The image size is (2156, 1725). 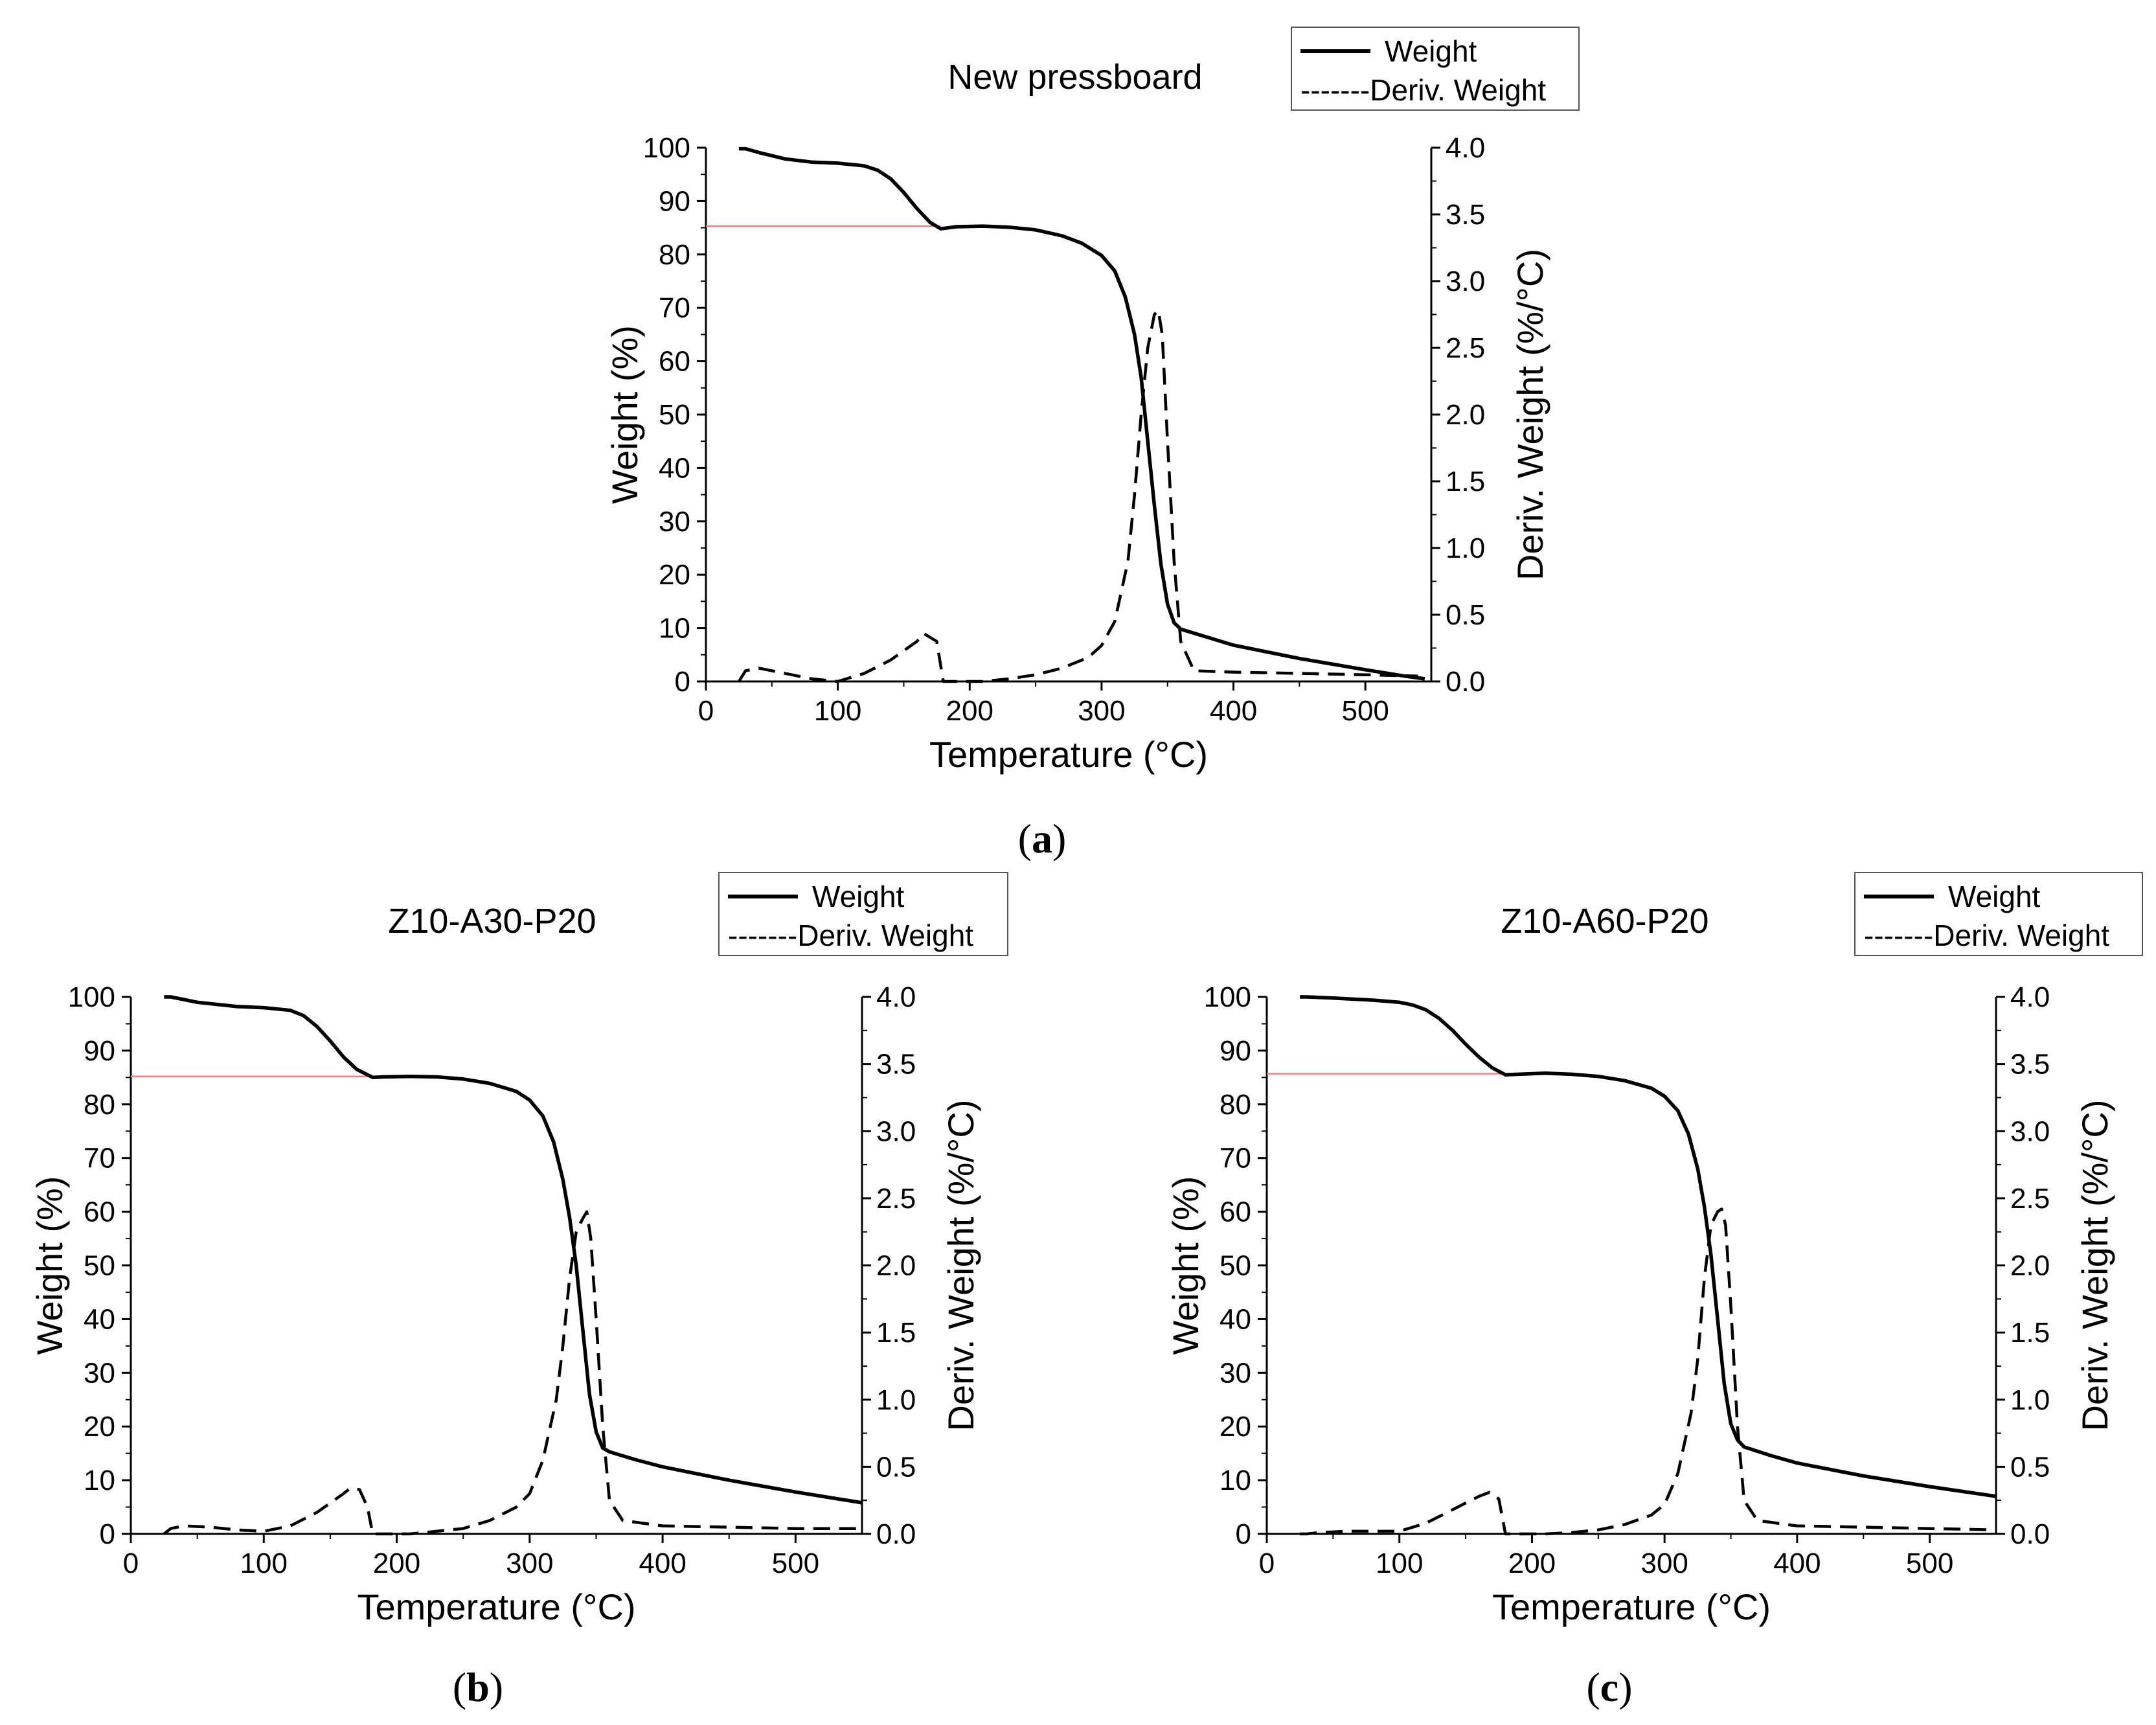 I want to click on x-tick-label: 300, so click(x=1664, y=1563).